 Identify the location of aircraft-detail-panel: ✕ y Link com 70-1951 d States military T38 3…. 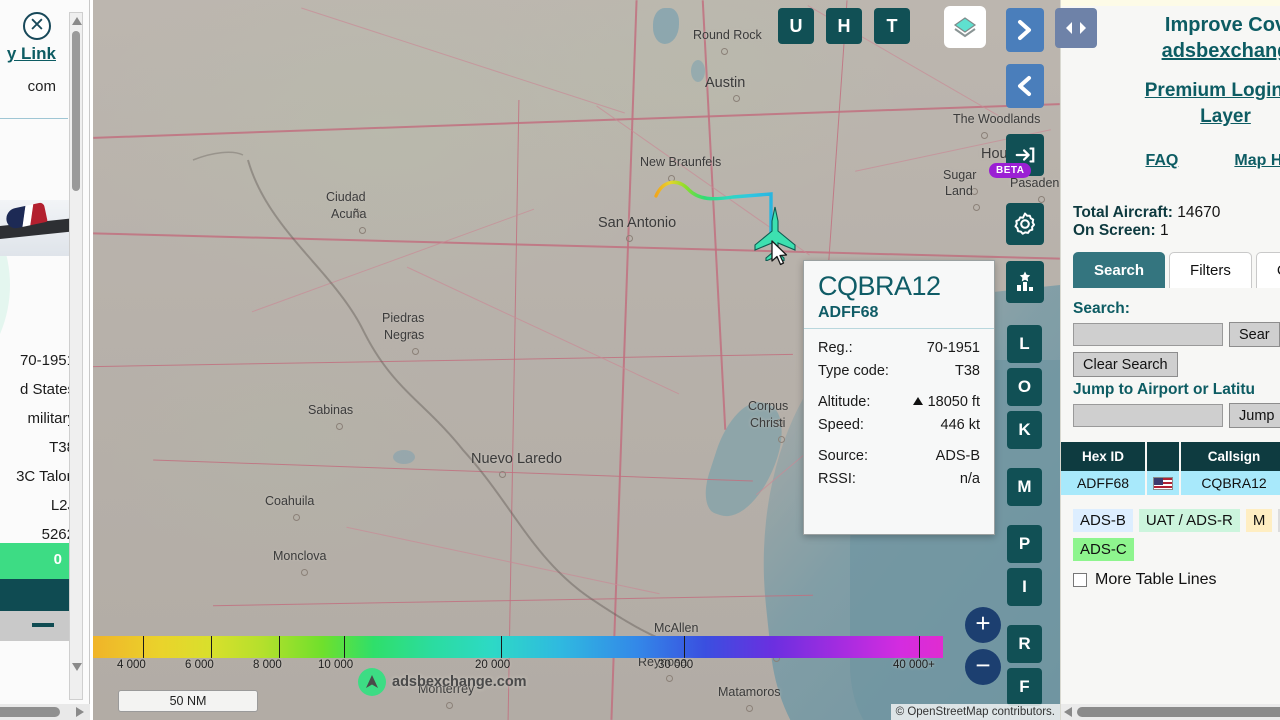
(45, 360).